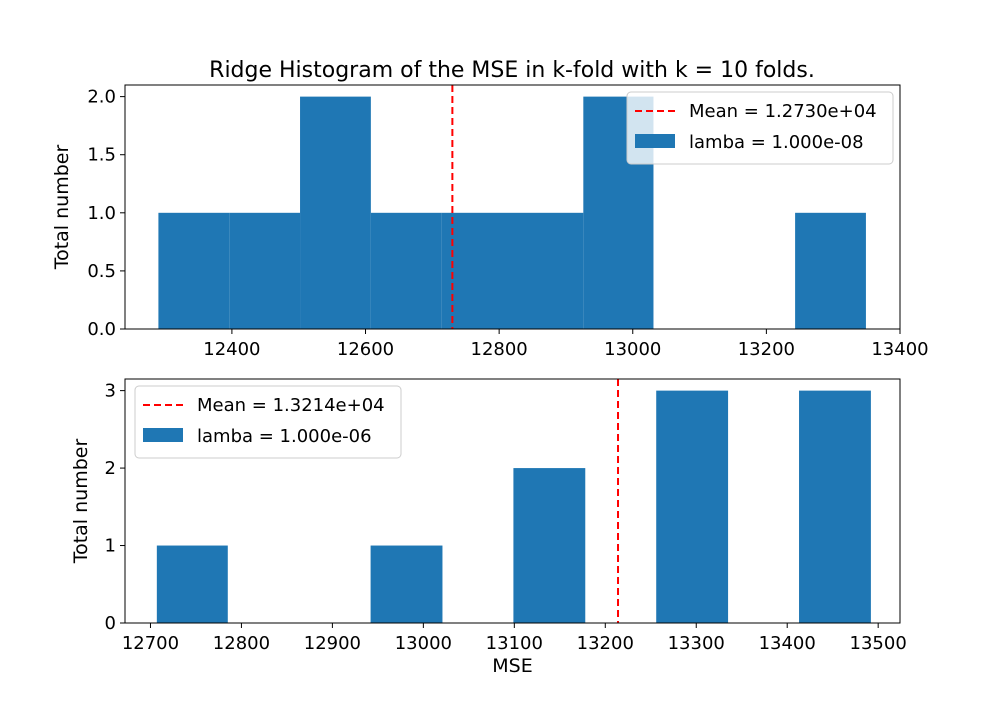 This screenshot has height=704, width=1000. What do you see at coordinates (291, 405) in the screenshot?
I see `bottom-legend-mean-label: Mean = 1.3214e+04` at bounding box center [291, 405].